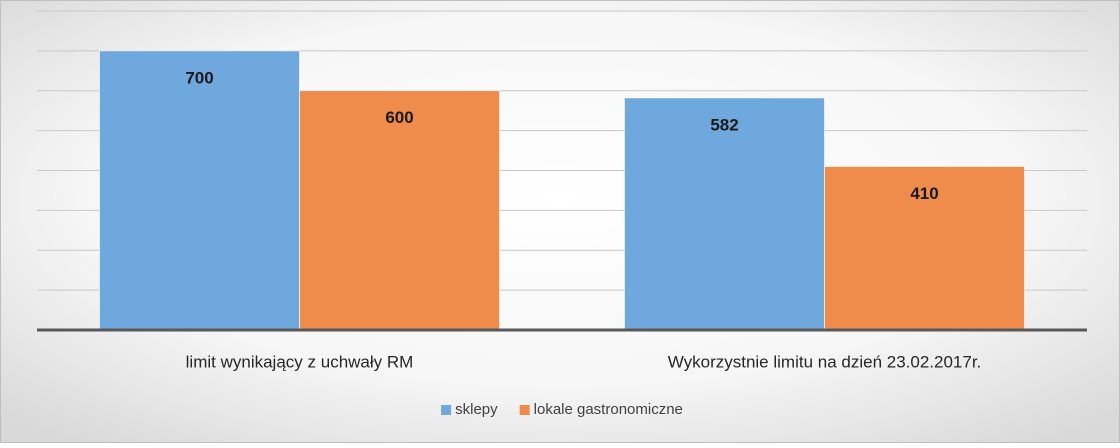 This screenshot has height=448, width=1120. I want to click on legend-item: sklepy, so click(469, 409).